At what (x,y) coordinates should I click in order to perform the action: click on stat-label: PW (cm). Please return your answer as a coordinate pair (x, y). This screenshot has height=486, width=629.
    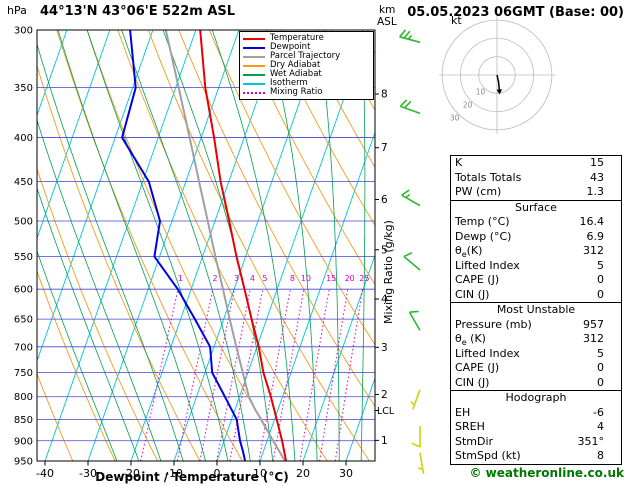
    Looking at the image, I should click on (478, 191).